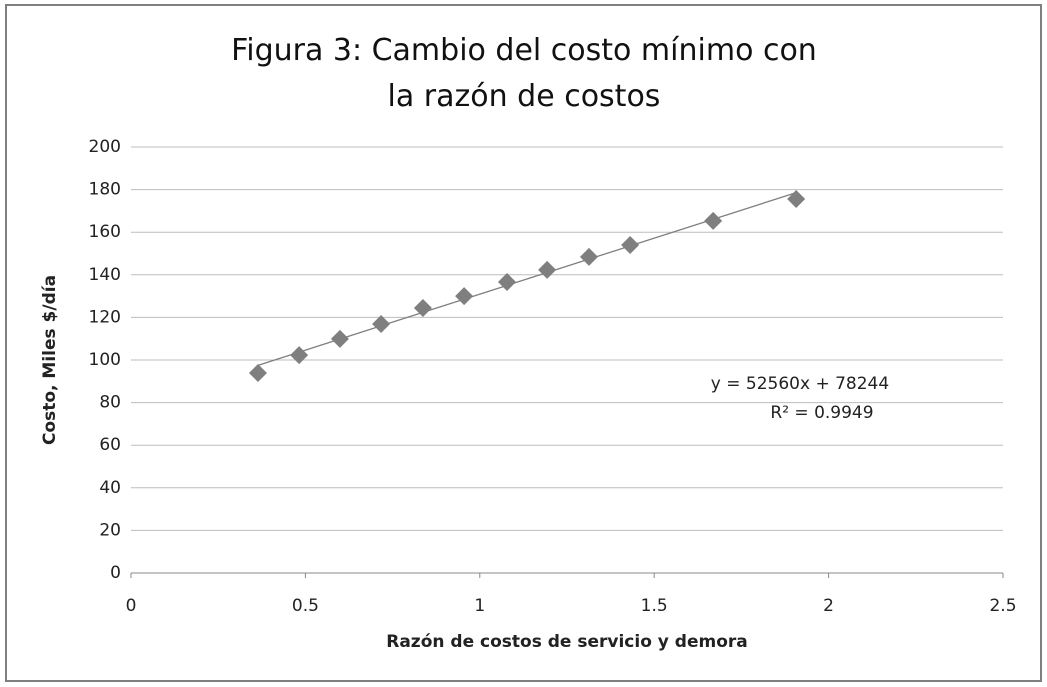  Describe the element at coordinates (567, 642) in the screenshot. I see `x-axis-label: Razón de costos de servicio y demora` at that location.